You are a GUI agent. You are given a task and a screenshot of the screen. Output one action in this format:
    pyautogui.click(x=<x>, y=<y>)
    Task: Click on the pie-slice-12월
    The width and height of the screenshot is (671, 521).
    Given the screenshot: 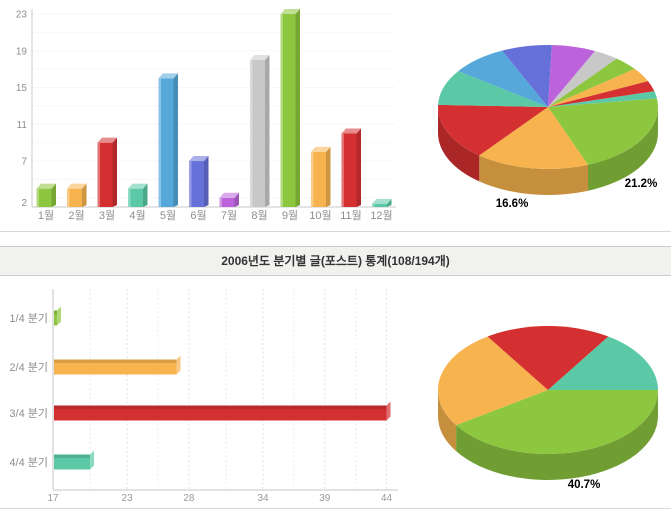 What is the action you would take?
    pyautogui.click(x=602, y=99)
    